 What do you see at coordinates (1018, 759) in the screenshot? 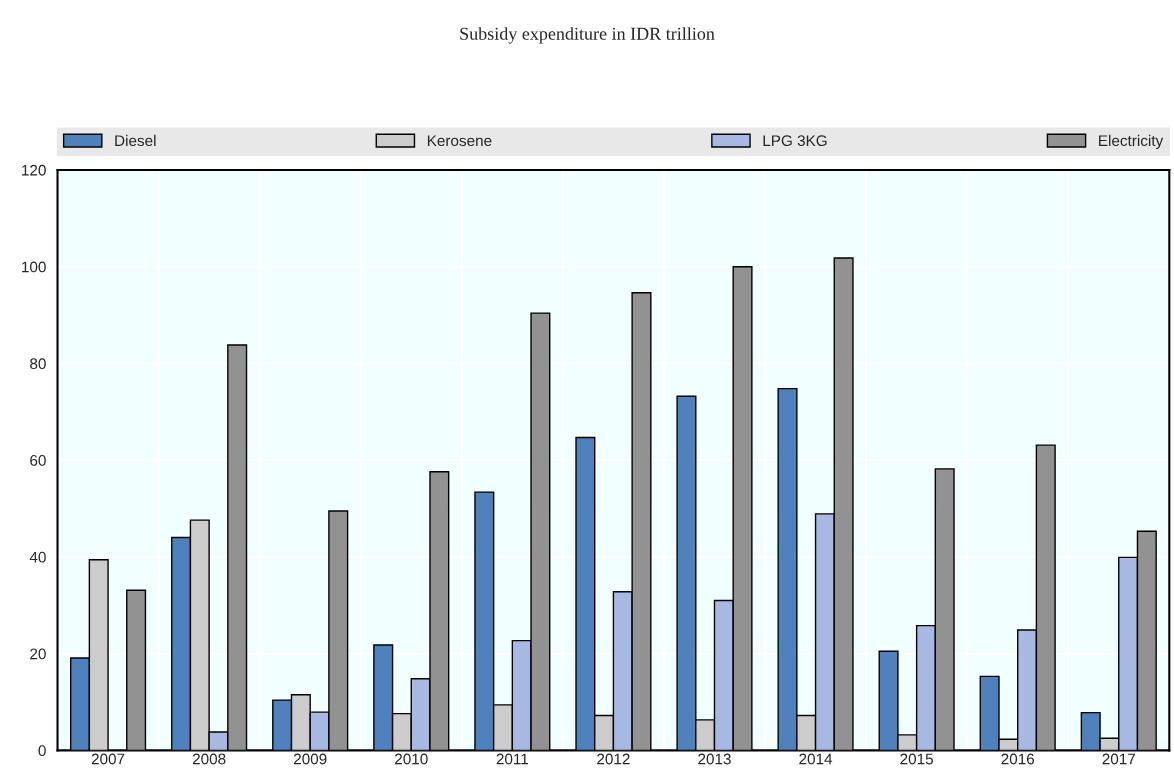
I see `x-tick-label: 2016` at bounding box center [1018, 759].